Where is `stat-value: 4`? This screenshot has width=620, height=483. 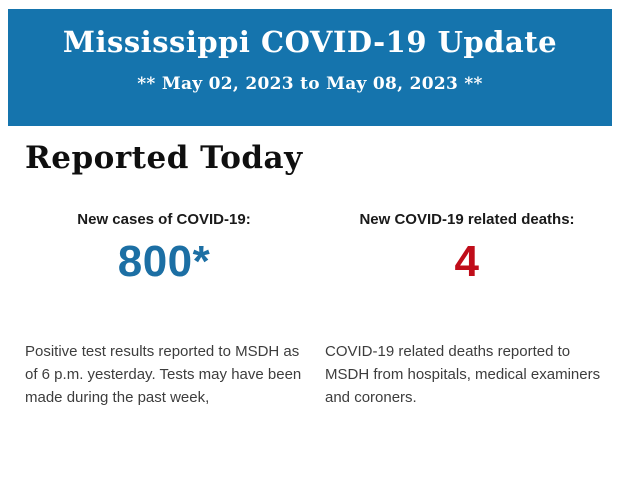
stat-value: 4 is located at coordinates (467, 261).